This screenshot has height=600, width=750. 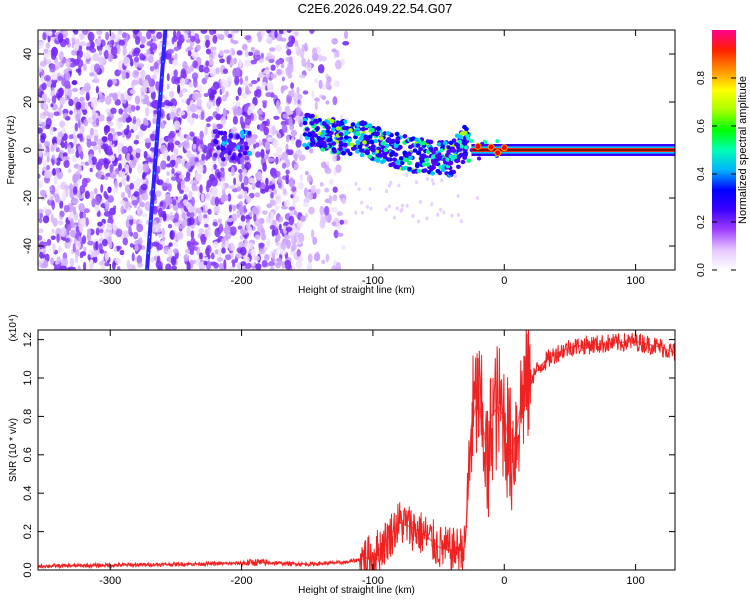 I want to click on y-tick-label: 40, so click(x=28, y=54).